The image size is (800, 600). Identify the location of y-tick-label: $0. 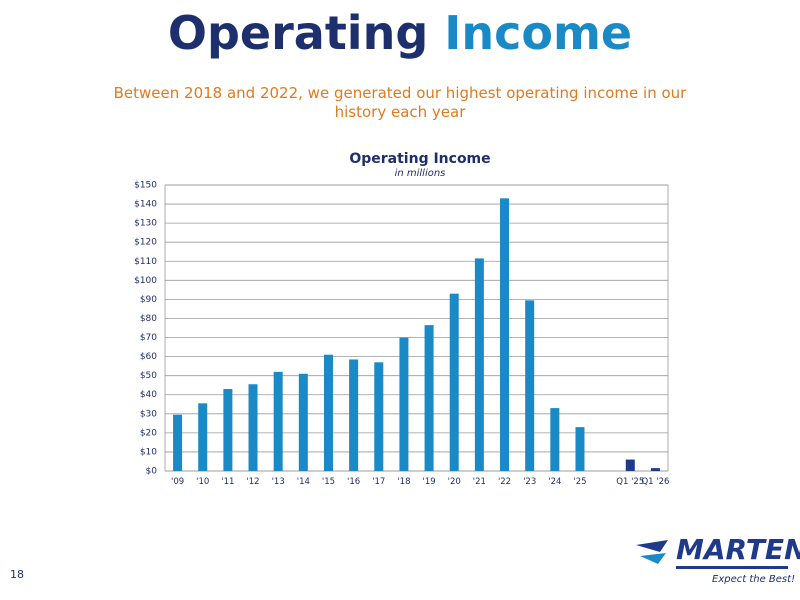
(152, 472).